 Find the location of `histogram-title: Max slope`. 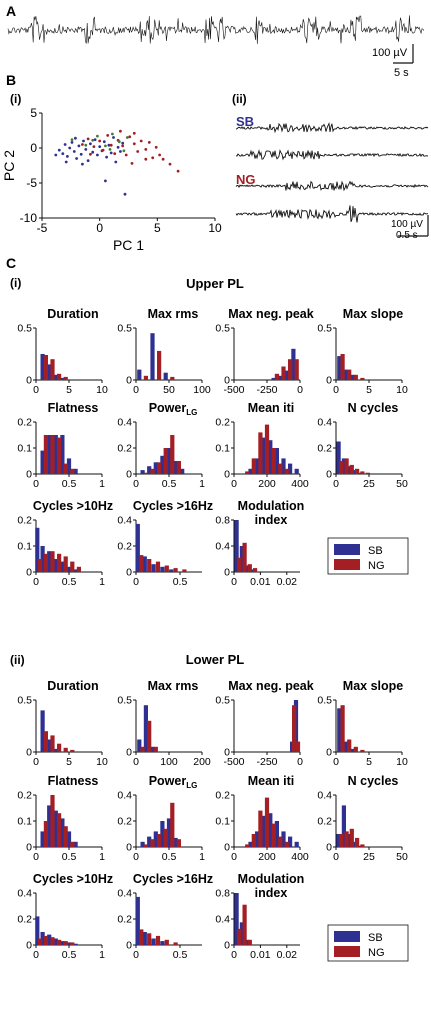

histogram-title: Max slope is located at coordinates (373, 314).